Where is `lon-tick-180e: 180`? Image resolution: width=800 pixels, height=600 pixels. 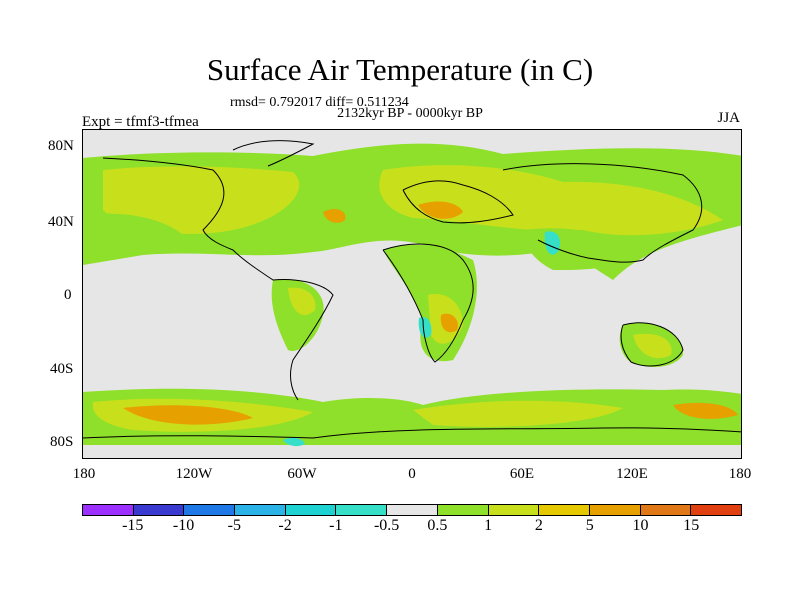 lon-tick-180e: 180 is located at coordinates (740, 474).